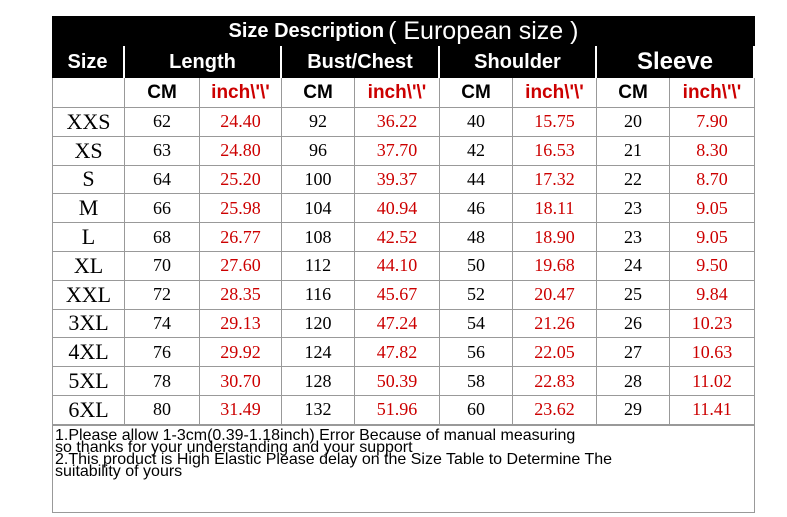  I want to click on measurement: 66, so click(162, 209).